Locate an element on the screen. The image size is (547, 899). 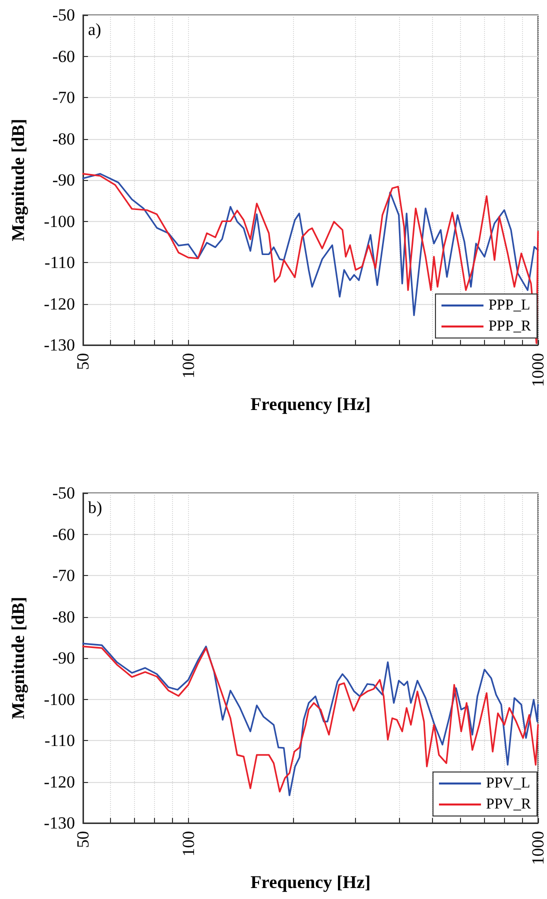
annotation: a) is located at coordinates (95, 29).